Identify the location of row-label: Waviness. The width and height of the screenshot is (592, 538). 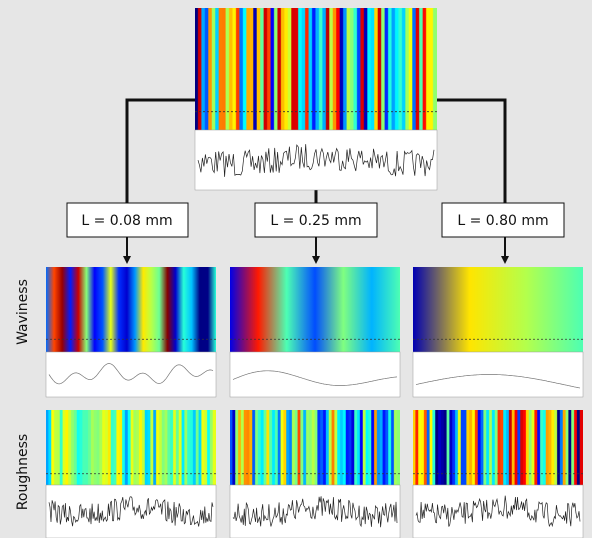
(23, 312).